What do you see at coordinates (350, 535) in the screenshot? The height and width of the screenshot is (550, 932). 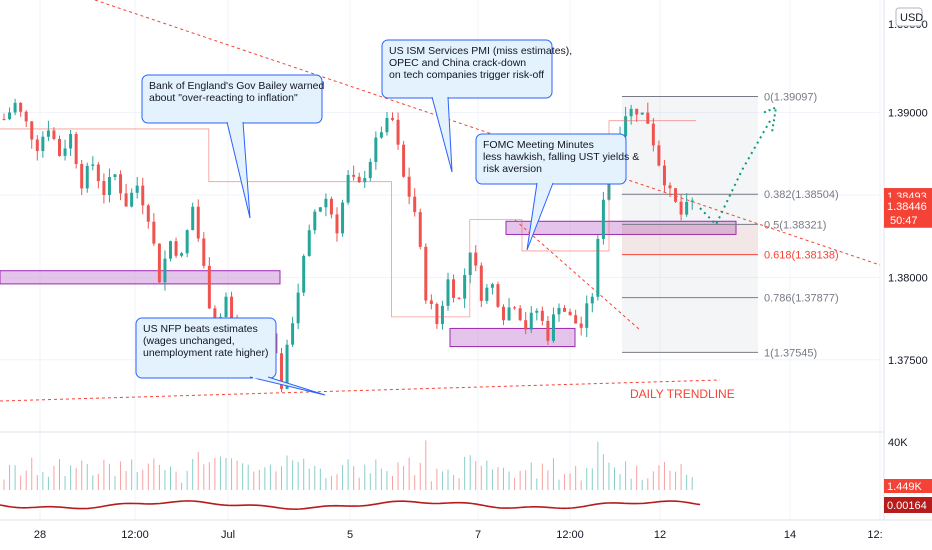 I see `date-tick-label: 5` at bounding box center [350, 535].